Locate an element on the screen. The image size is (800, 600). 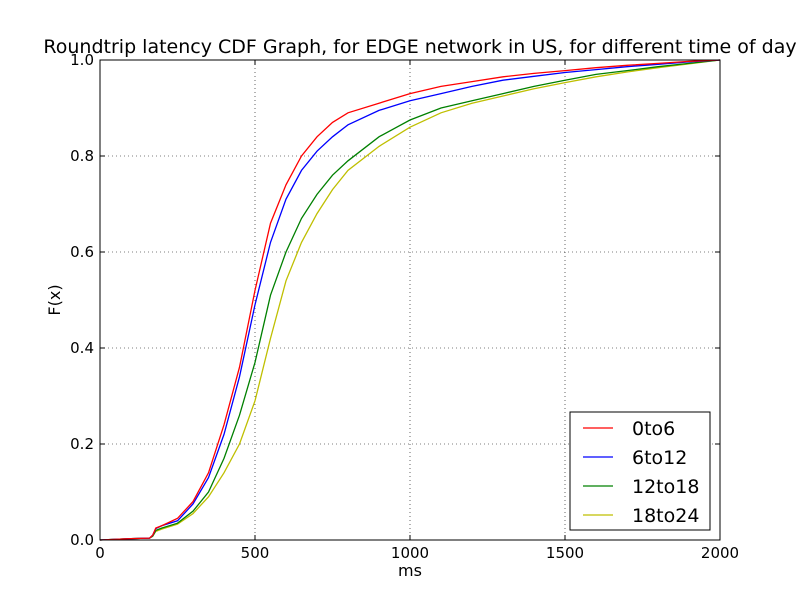
x-tick-label: 0 is located at coordinates (100, 553).